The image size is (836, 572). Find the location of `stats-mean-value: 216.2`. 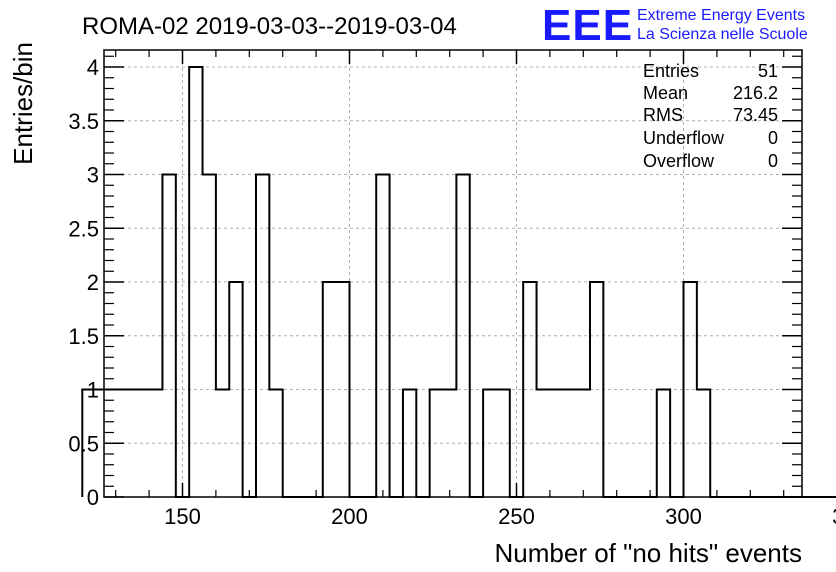

stats-mean-value: 216.2 is located at coordinates (755, 93).